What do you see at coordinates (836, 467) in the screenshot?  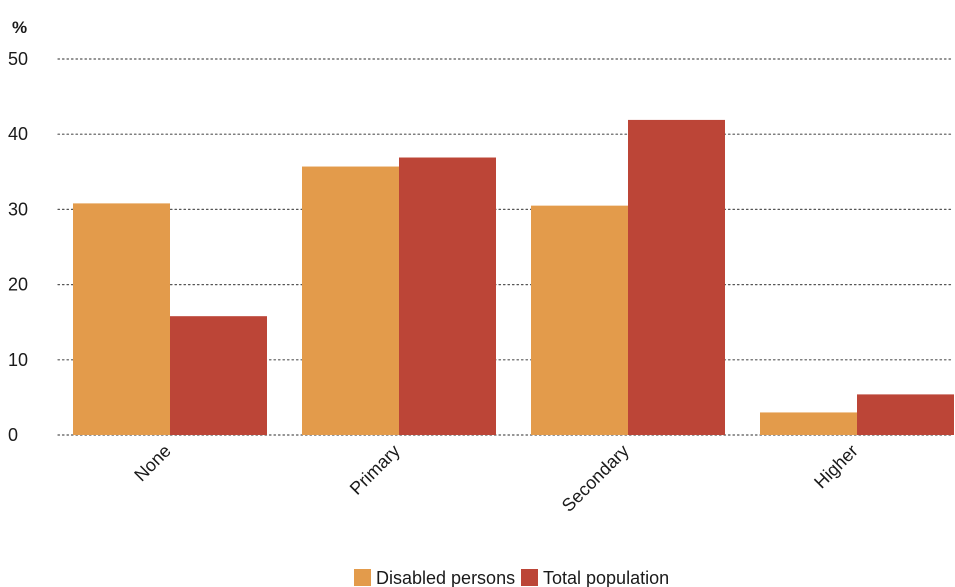 I see `x-tick-label-higher: Higher` at bounding box center [836, 467].